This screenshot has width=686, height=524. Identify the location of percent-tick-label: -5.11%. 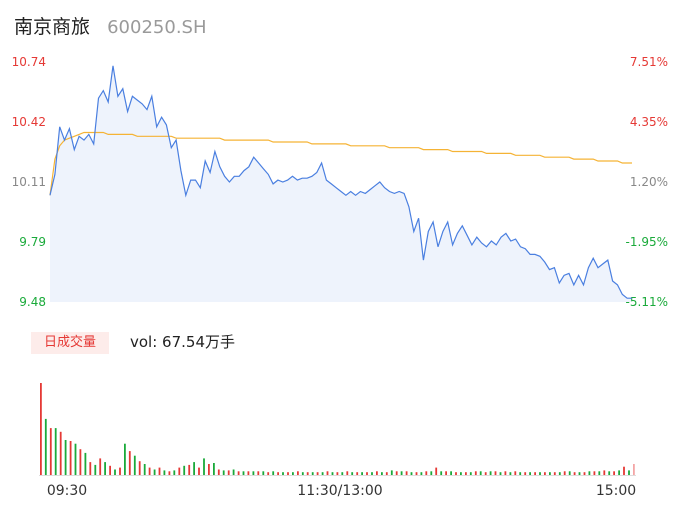
(647, 302).